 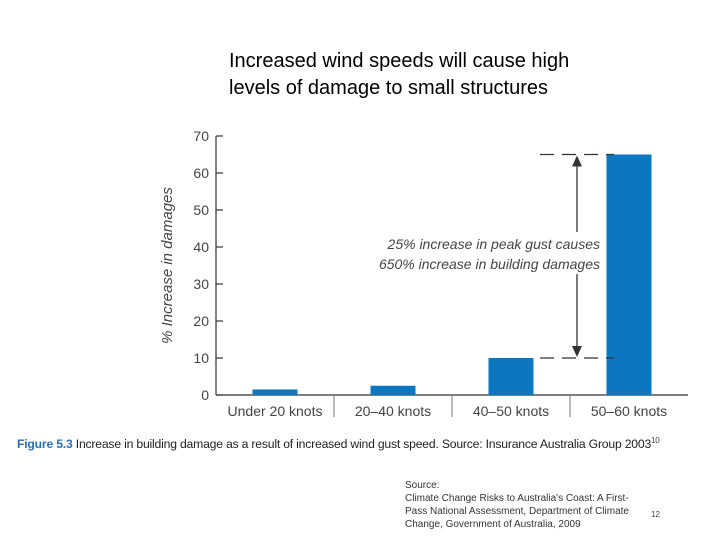 I want to click on x-tick-label: Under 20 knots, so click(x=275, y=411).